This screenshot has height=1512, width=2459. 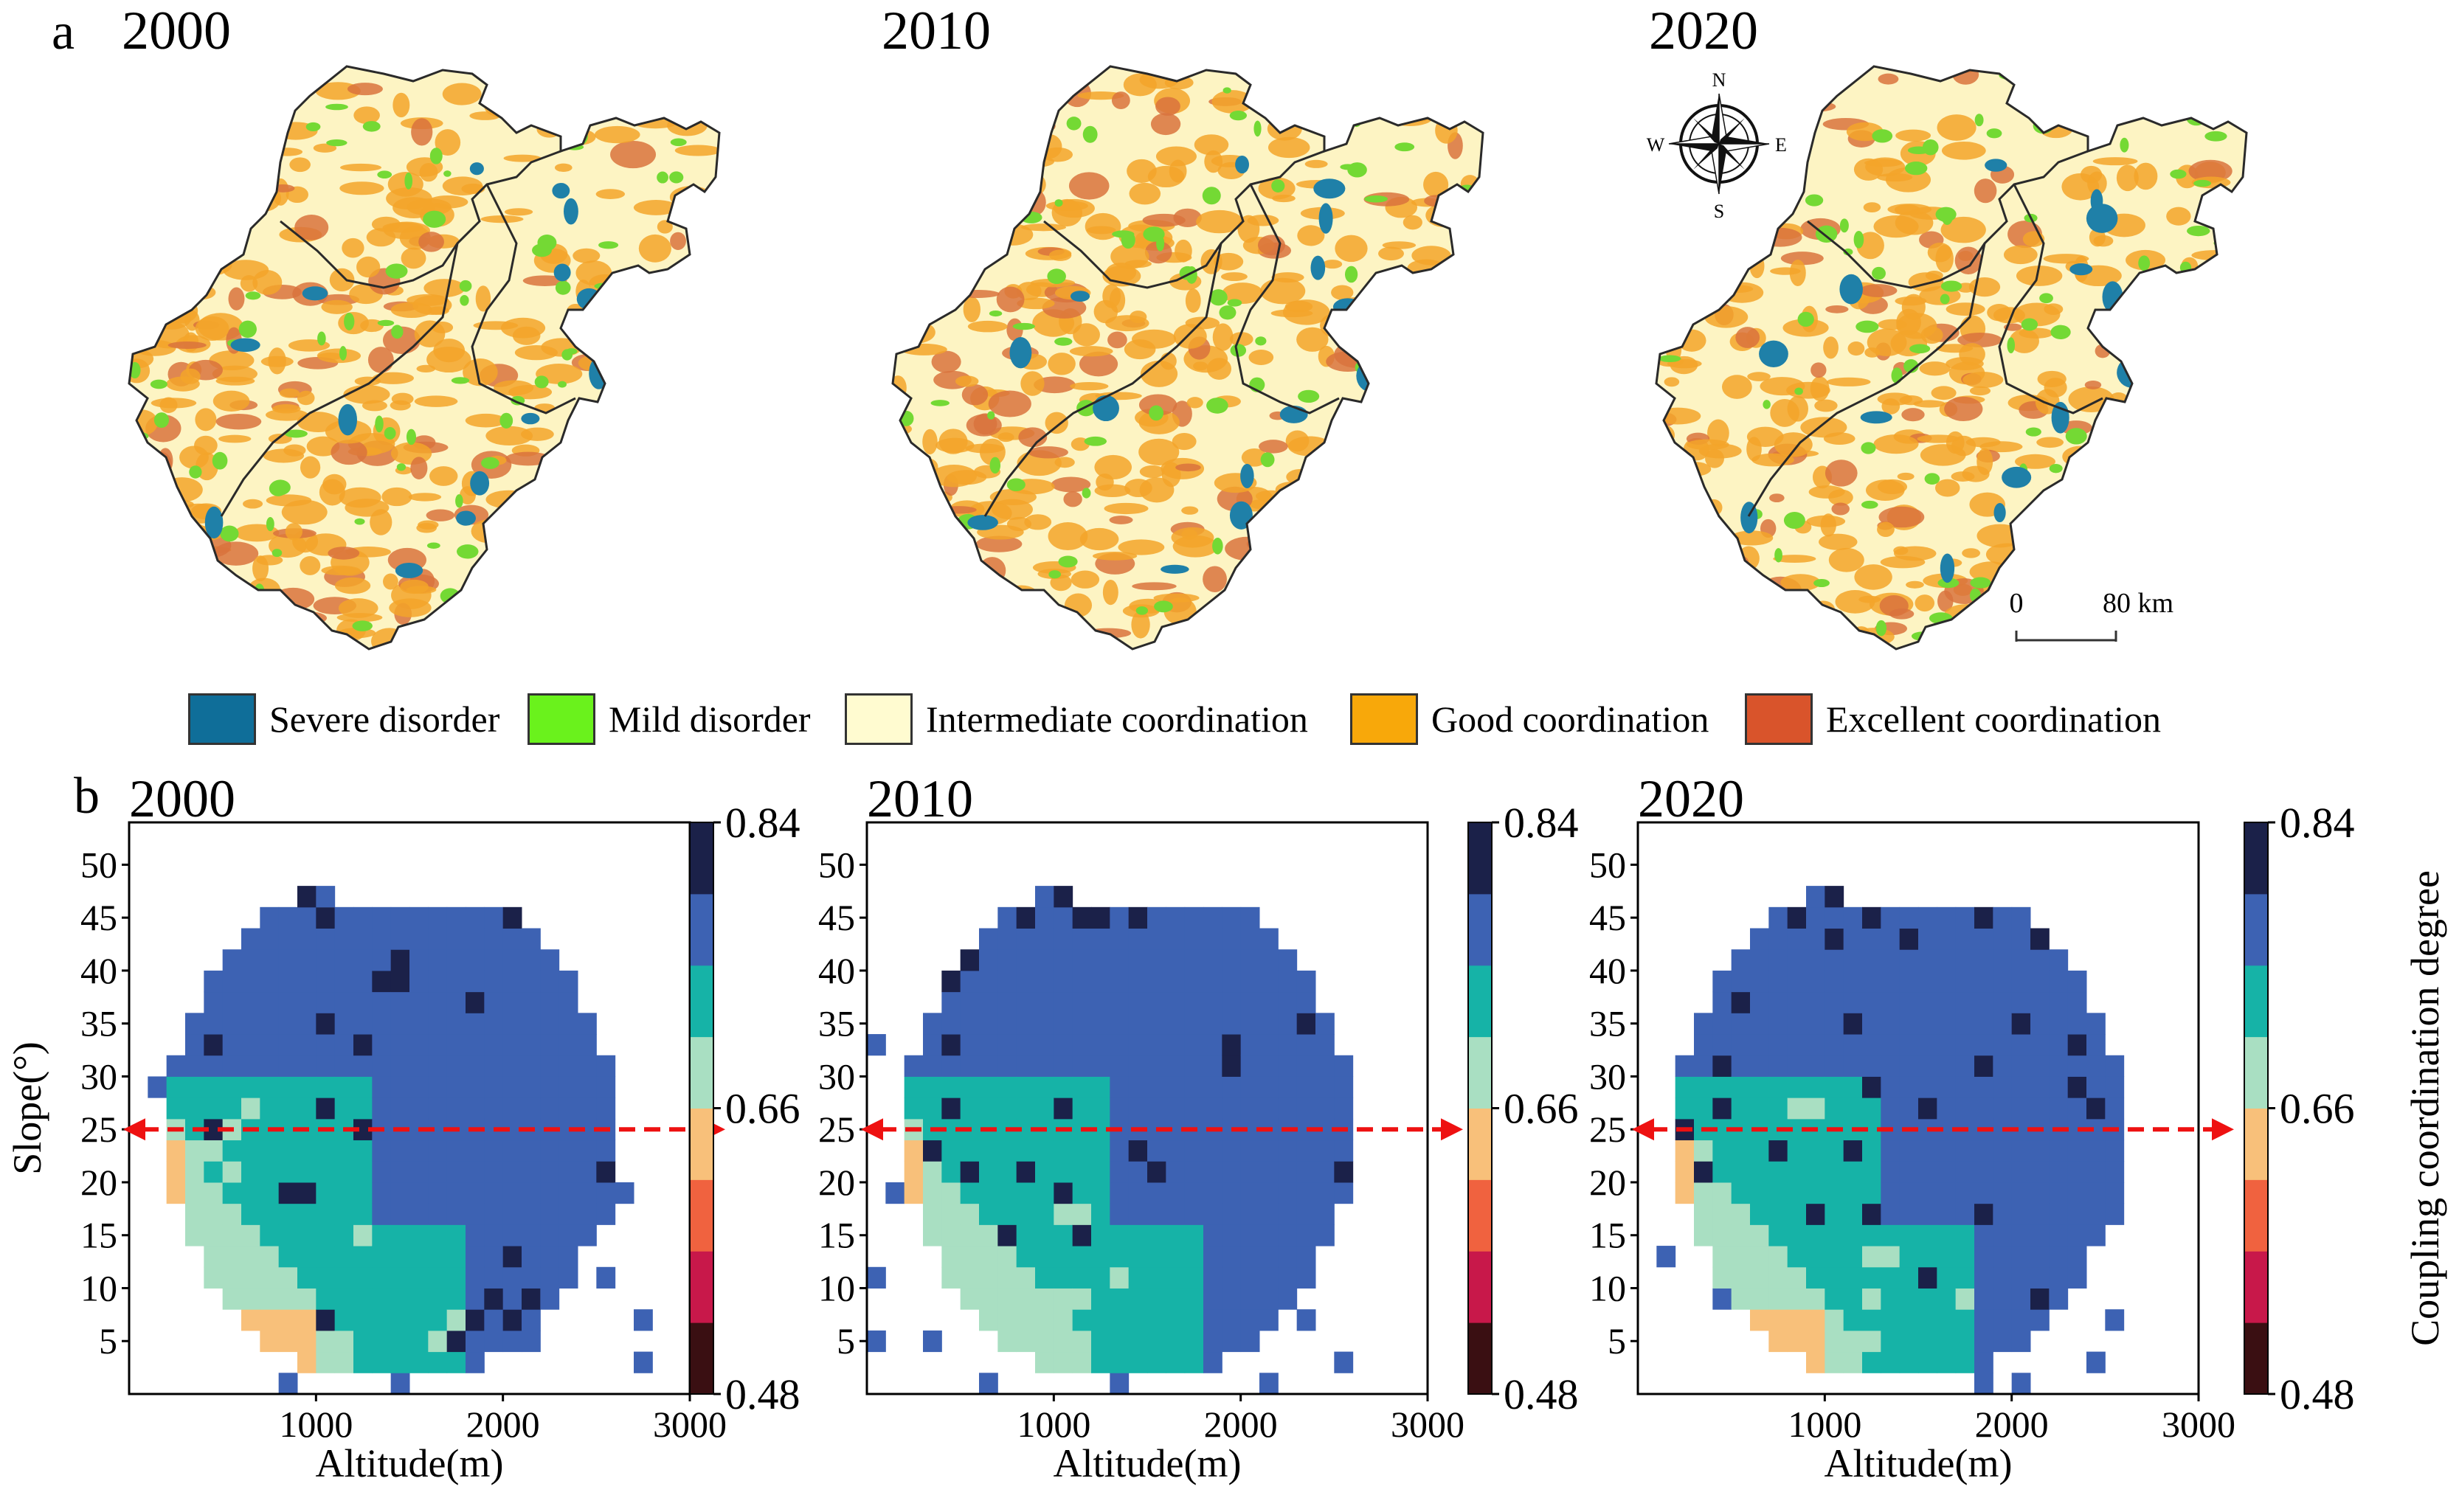 What do you see at coordinates (98, 1076) in the screenshot?
I see `y-tick-label: 30` at bounding box center [98, 1076].